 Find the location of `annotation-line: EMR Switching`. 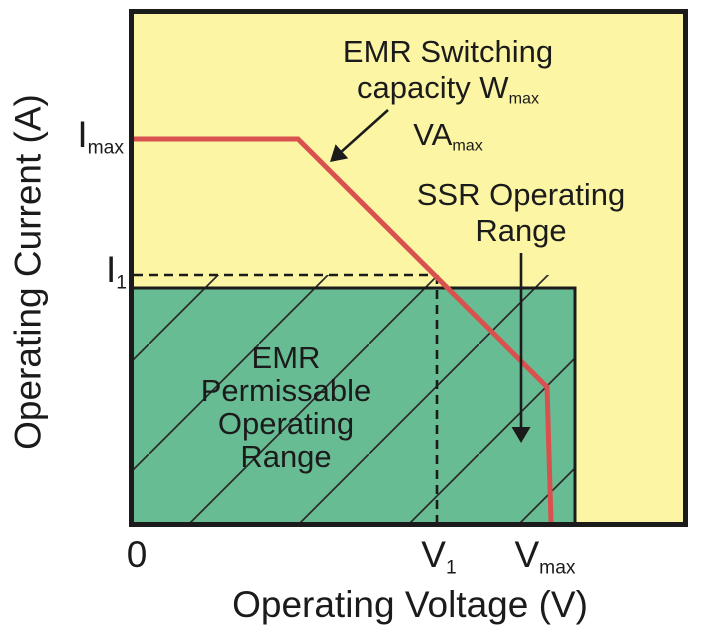

annotation-line: EMR Switching is located at coordinates (448, 51).